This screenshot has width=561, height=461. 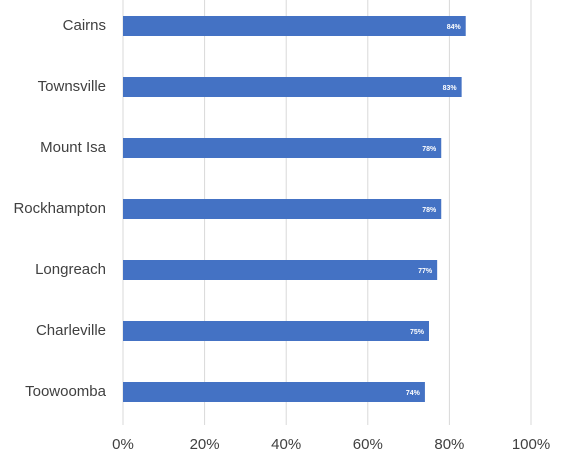 I want to click on x-tick-label: 0%, so click(x=123, y=444).